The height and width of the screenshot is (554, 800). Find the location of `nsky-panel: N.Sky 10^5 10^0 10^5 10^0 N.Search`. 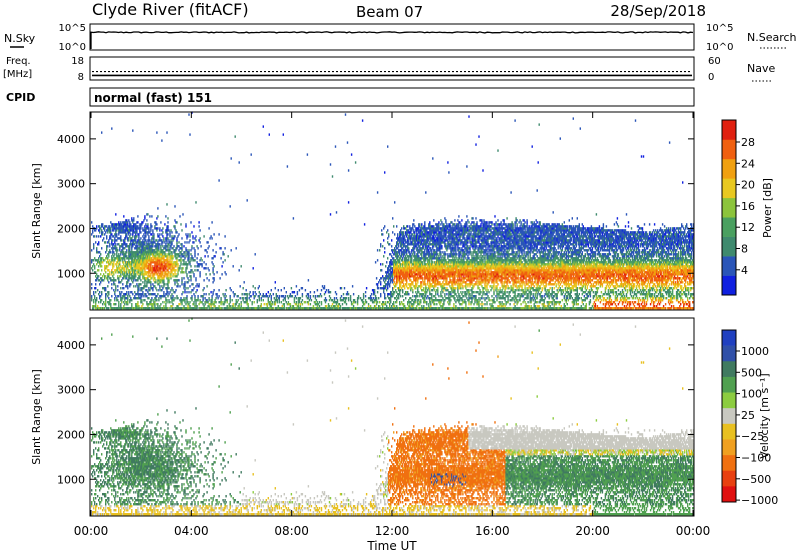

nsky-panel: N.Sky 10^5 10^0 10^5 10^0 N.Search is located at coordinates (400, 38).